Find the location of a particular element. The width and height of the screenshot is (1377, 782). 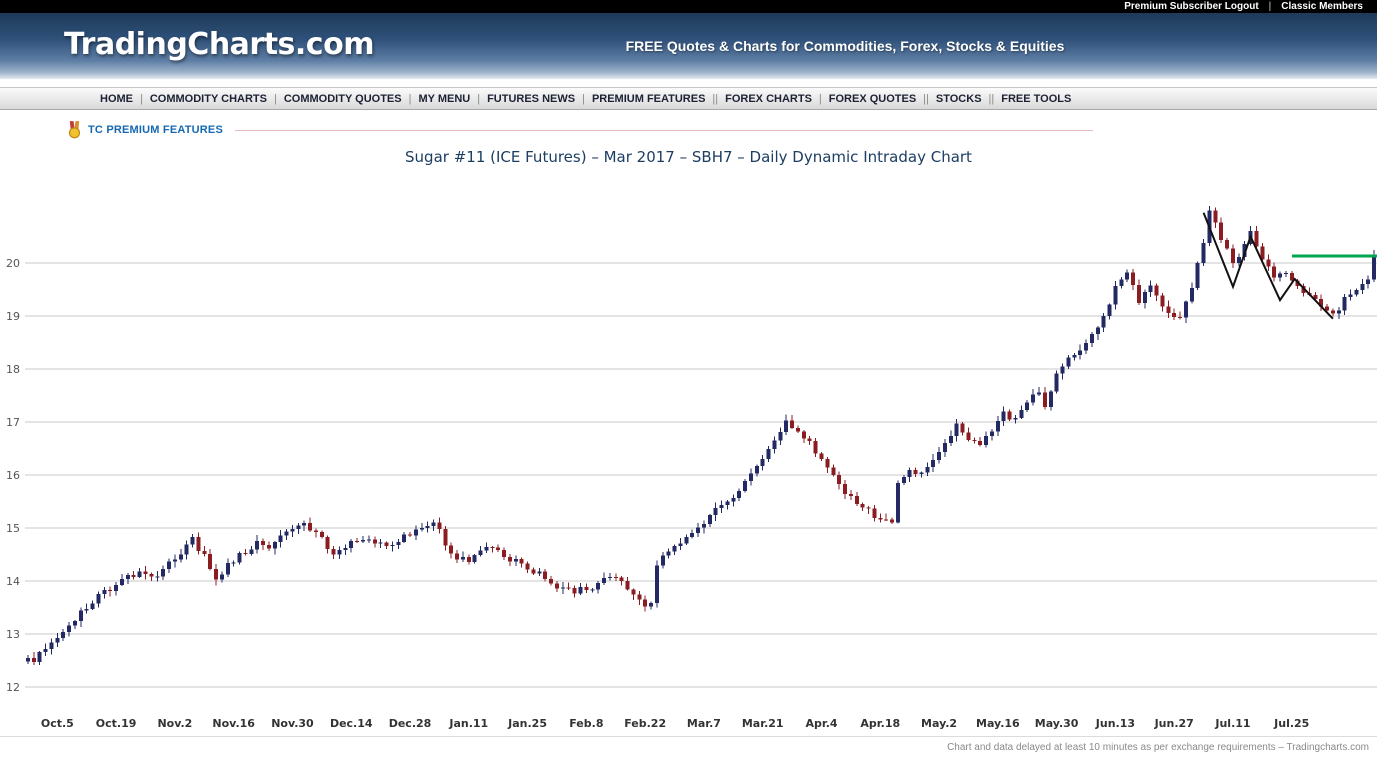

y-axis-label: 18 is located at coordinates (13, 369).